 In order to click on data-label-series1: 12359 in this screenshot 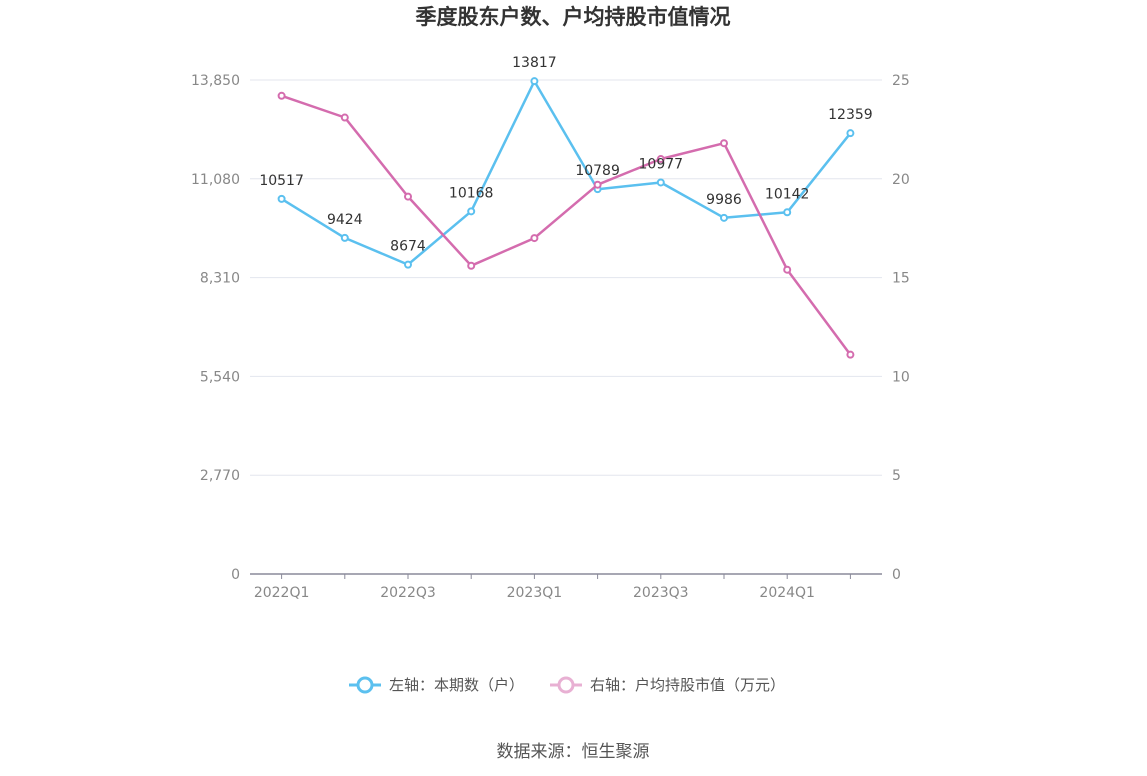, I will do `click(850, 115)`.